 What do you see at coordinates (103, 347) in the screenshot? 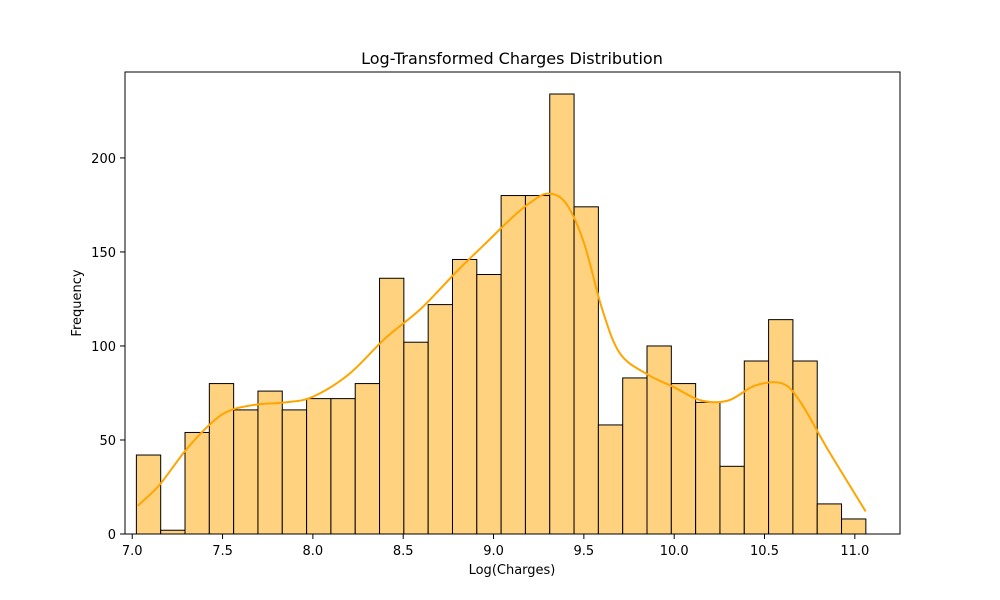
I see `y-tick-label: 100` at bounding box center [103, 347].